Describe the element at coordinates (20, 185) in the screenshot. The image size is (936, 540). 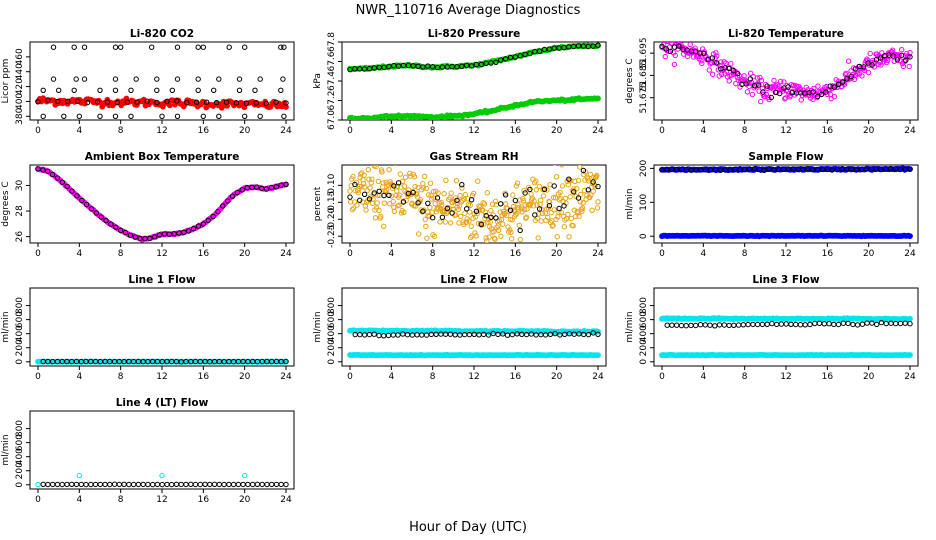
I see `y-tick-label: 30` at that location.